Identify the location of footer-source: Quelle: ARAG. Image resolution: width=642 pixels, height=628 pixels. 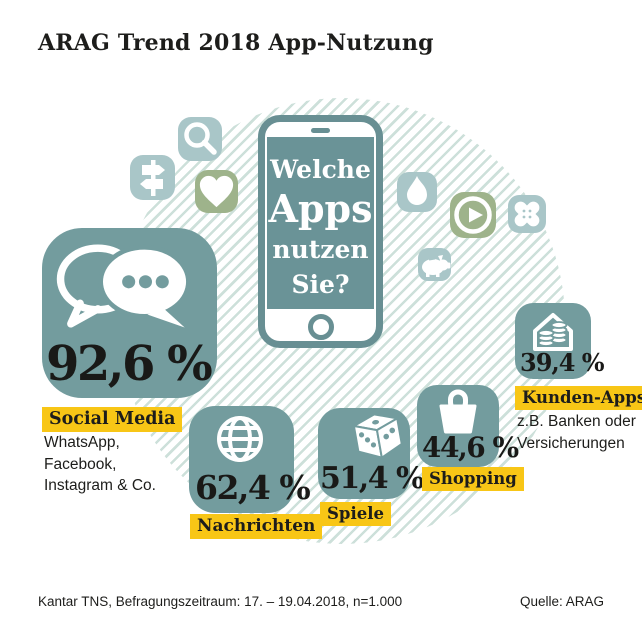
(561, 601).